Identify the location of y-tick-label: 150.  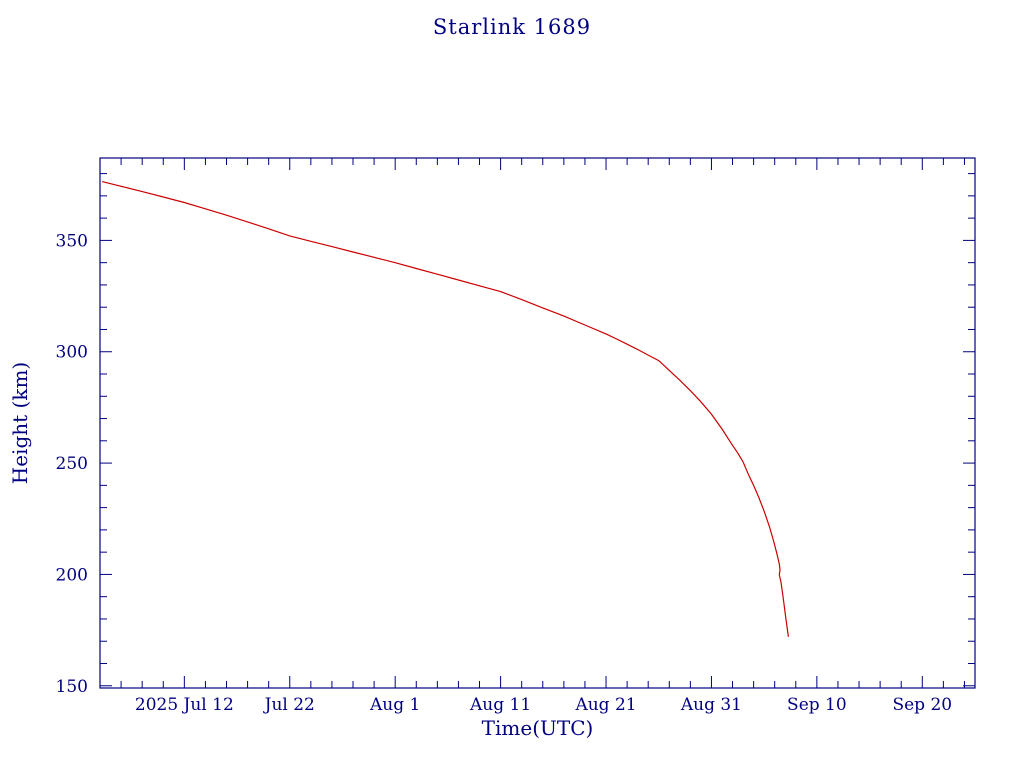
(72, 687).